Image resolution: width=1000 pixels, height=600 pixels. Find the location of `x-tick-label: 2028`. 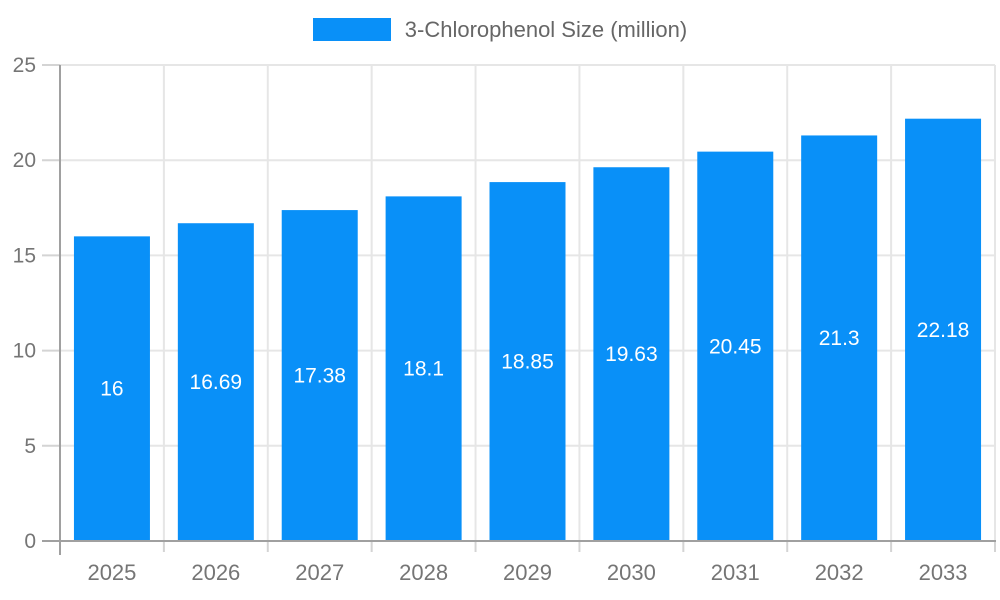

x-tick-label: 2028 is located at coordinates (423, 572).